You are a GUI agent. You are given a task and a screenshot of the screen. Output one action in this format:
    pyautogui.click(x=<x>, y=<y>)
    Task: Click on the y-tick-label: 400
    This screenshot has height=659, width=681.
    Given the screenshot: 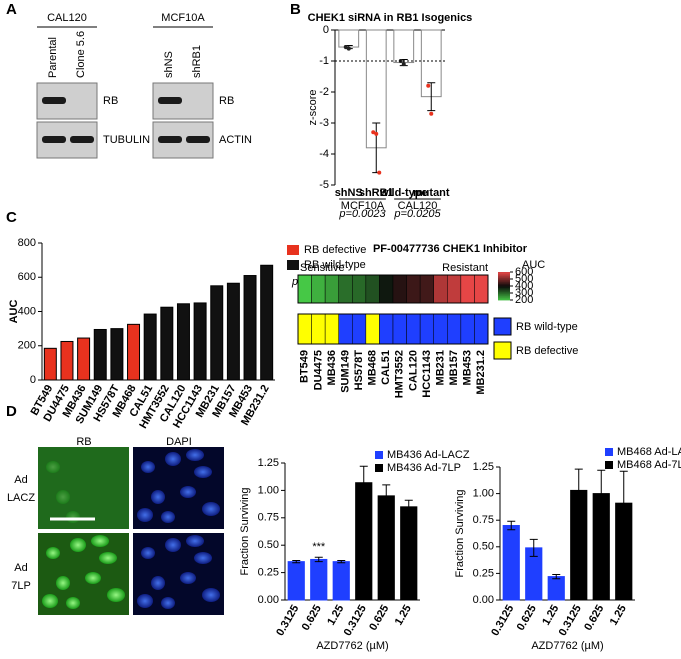 What is the action you would take?
    pyautogui.click(x=27, y=311)
    